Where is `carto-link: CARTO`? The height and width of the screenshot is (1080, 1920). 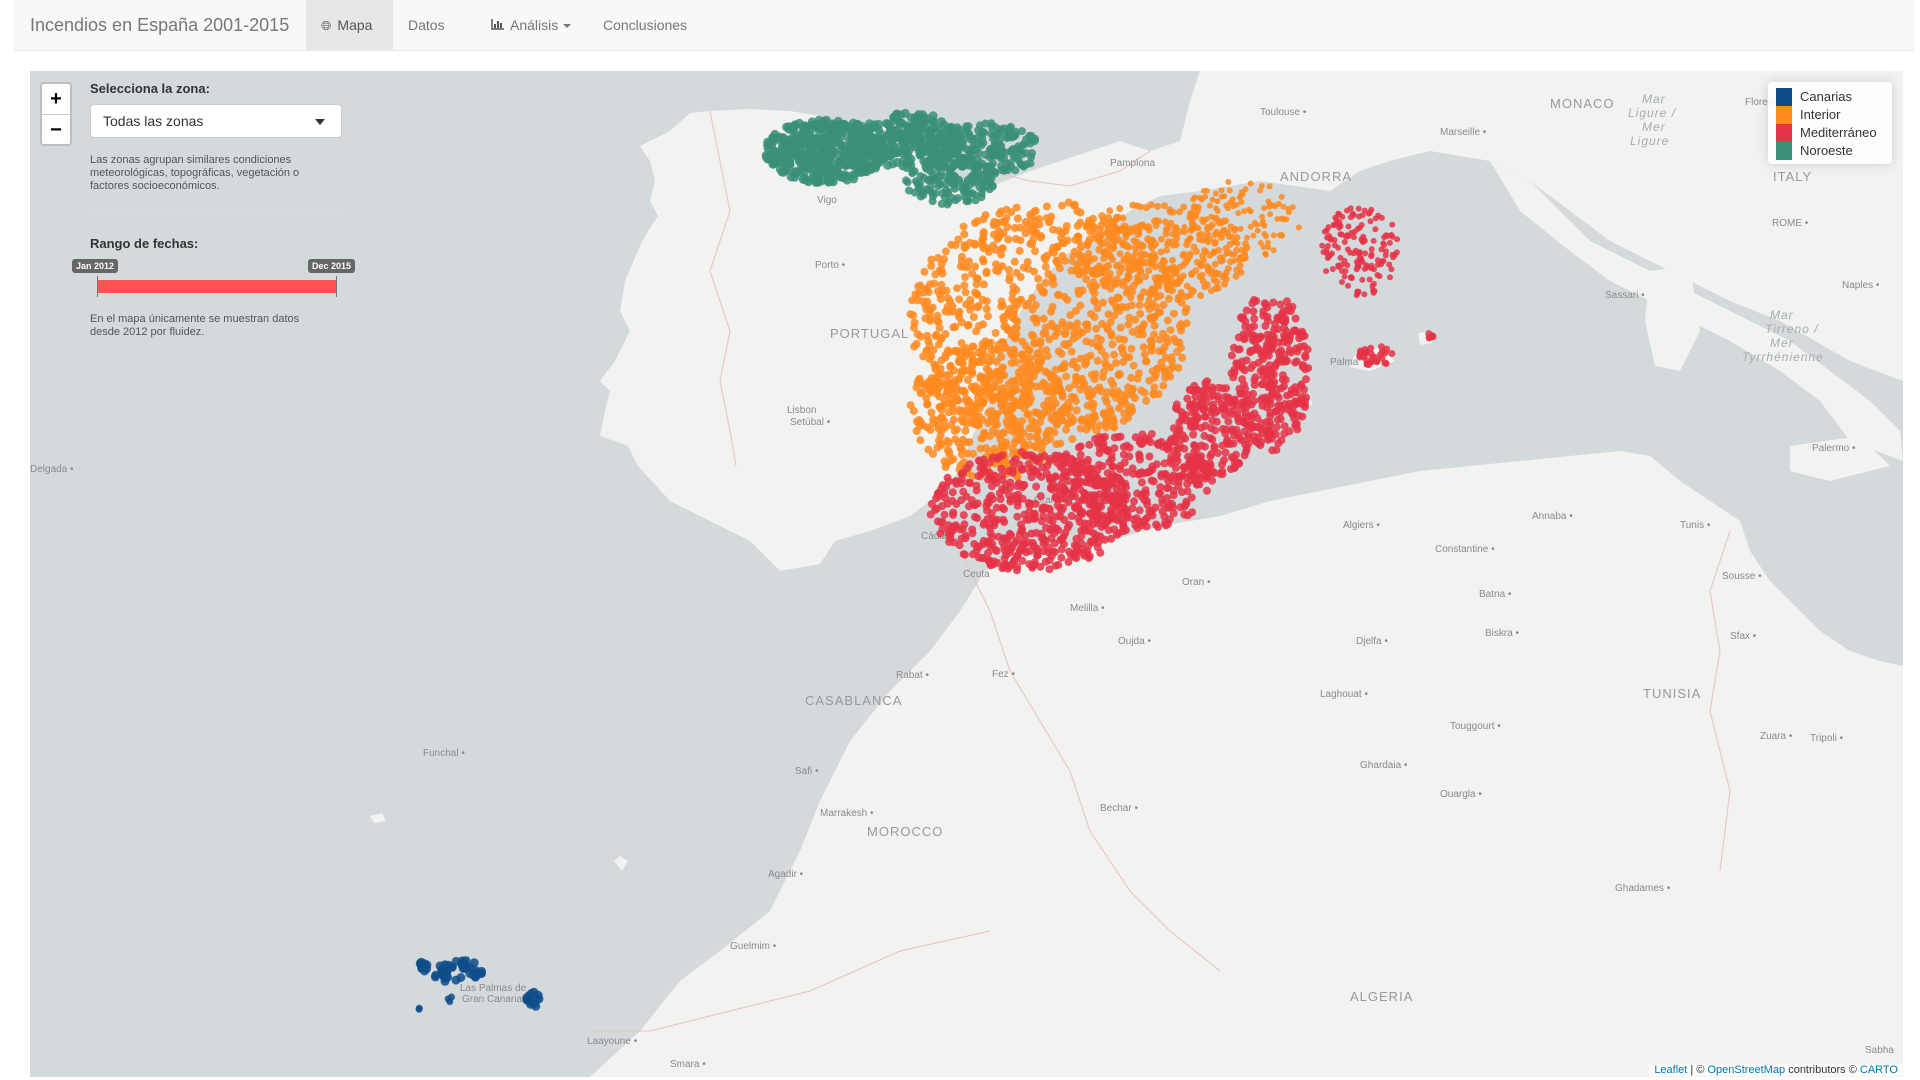
carto-link: CARTO is located at coordinates (1878, 1070).